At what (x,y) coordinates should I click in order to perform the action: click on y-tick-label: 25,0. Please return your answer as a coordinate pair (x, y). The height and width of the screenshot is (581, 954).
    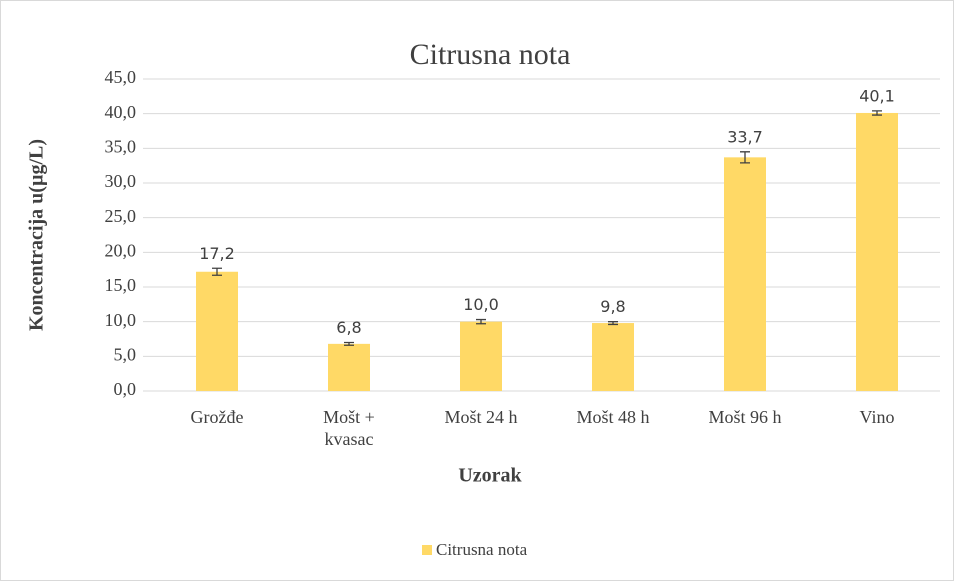
    Looking at the image, I should click on (121, 216).